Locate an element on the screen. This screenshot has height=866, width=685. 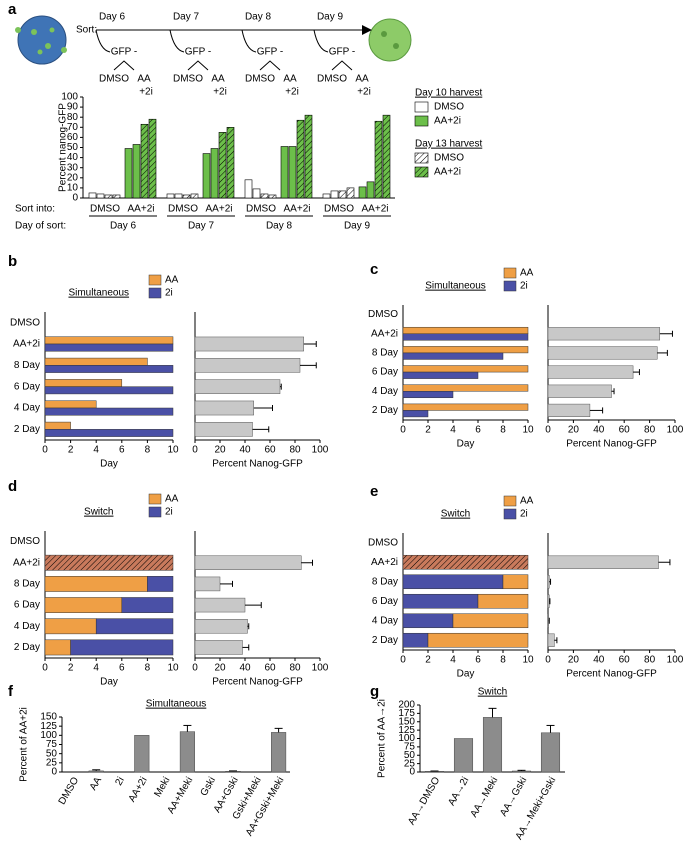
branch-right: +2i is located at coordinates (220, 92).